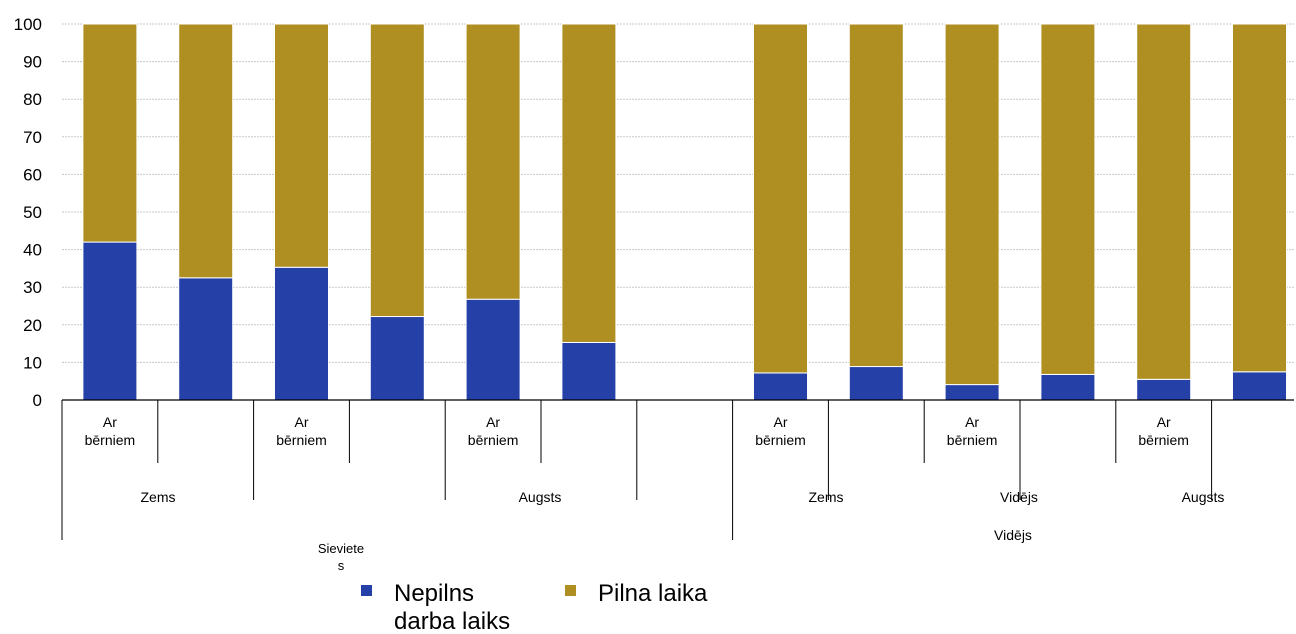 The width and height of the screenshot is (1296, 634). Describe the element at coordinates (37, 400) in the screenshot. I see `y-tick-label: 0` at that location.